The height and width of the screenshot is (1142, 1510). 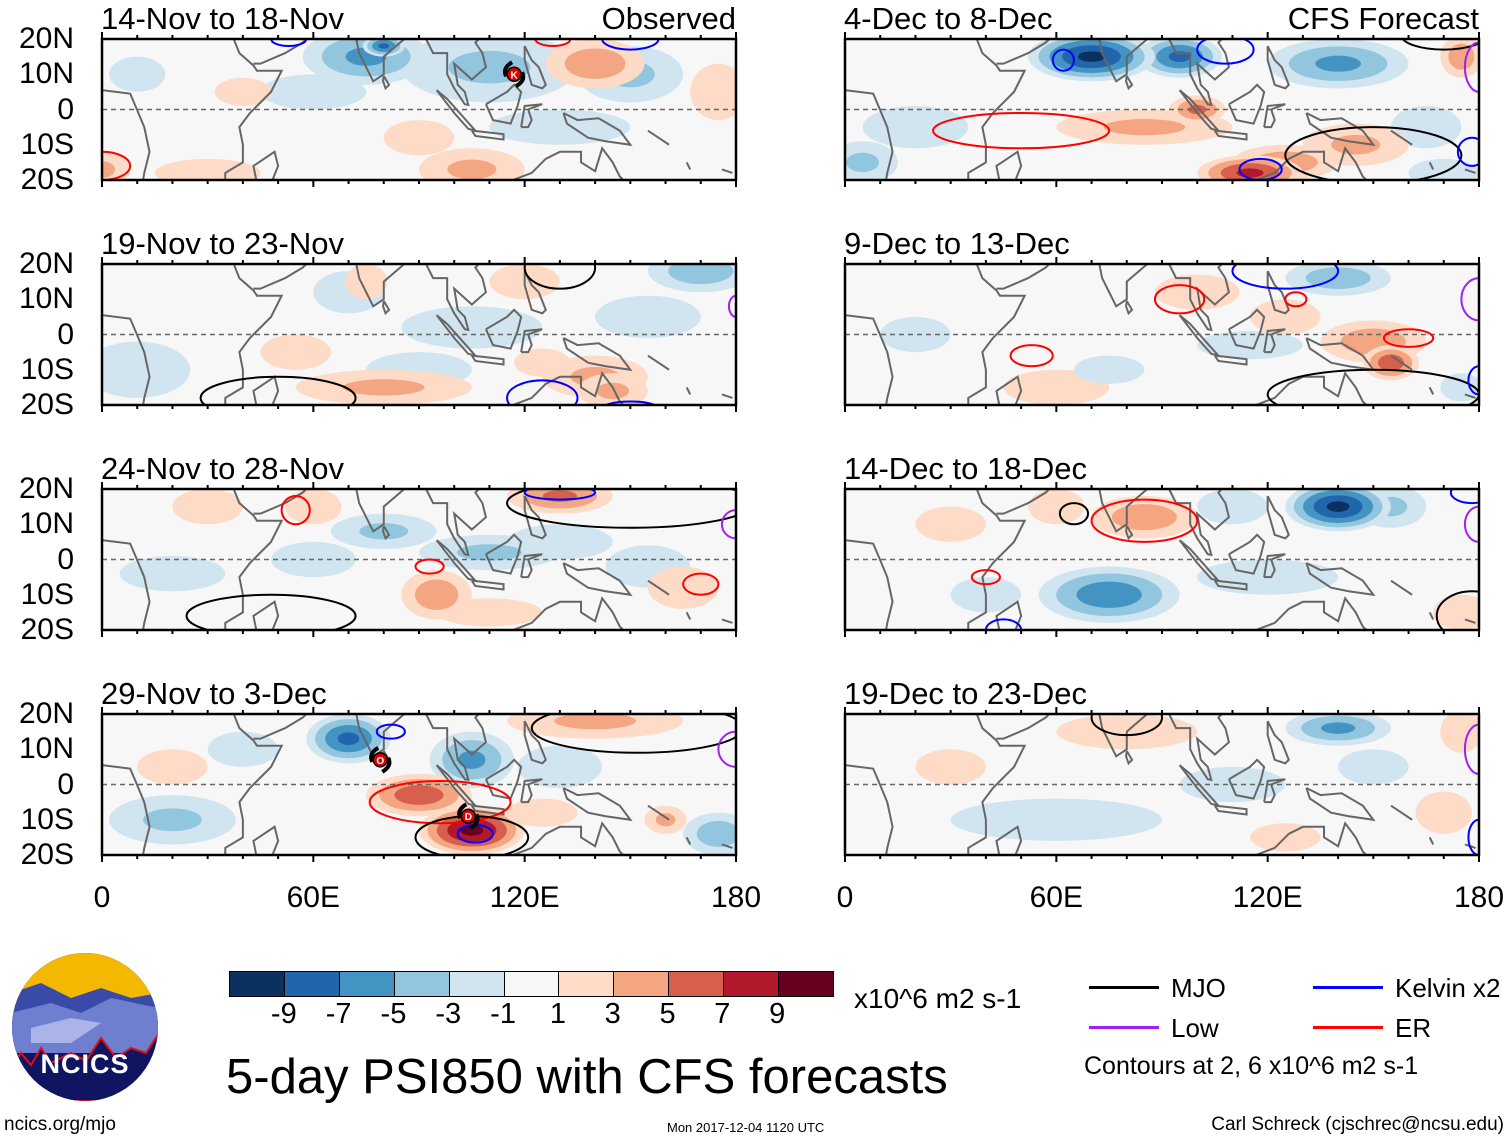 What do you see at coordinates (46, 713) in the screenshot?
I see `lat-label: 20N` at bounding box center [46, 713].